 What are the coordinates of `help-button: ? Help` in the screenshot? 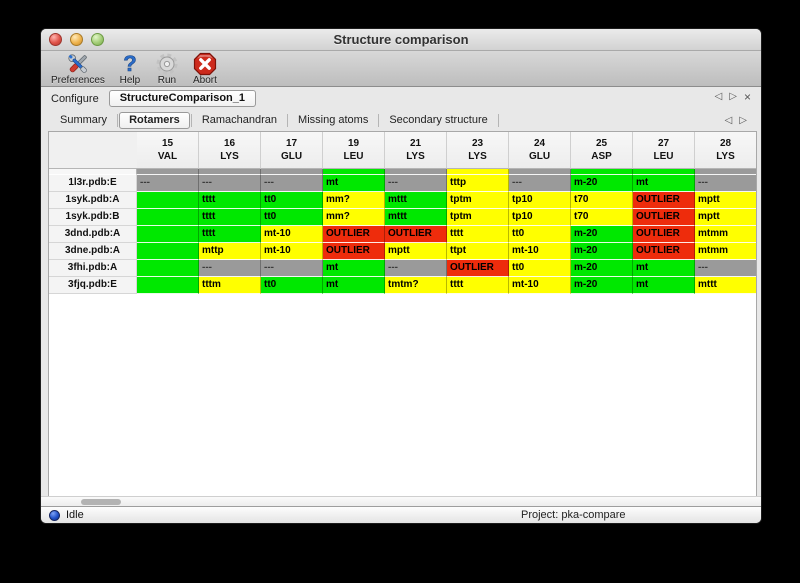 It's located at (130, 69).